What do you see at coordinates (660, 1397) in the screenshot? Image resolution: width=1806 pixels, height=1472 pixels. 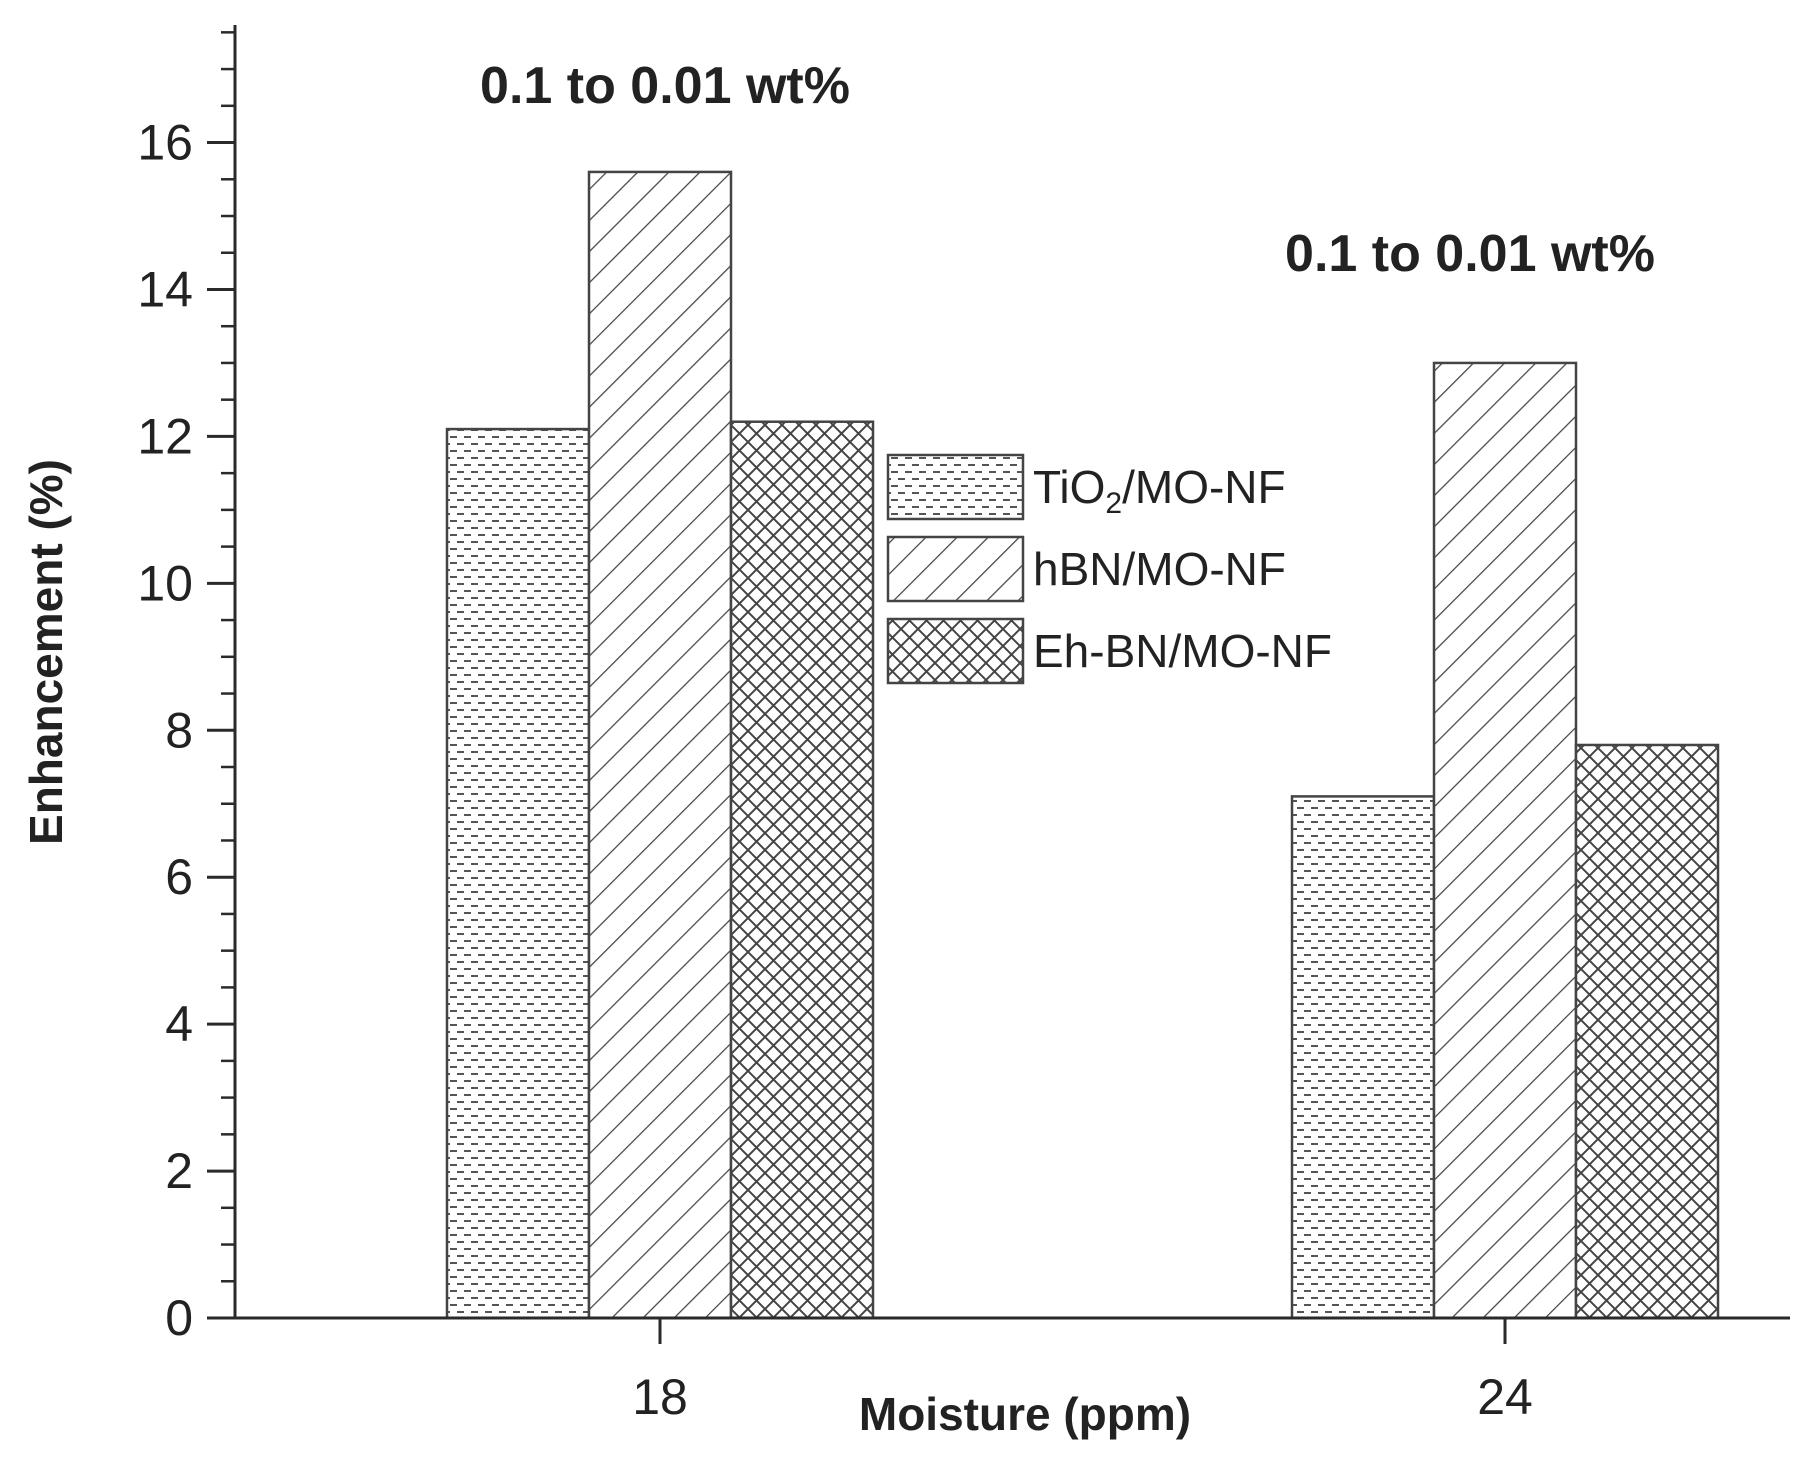 I see `x-tick-label: 18` at bounding box center [660, 1397].